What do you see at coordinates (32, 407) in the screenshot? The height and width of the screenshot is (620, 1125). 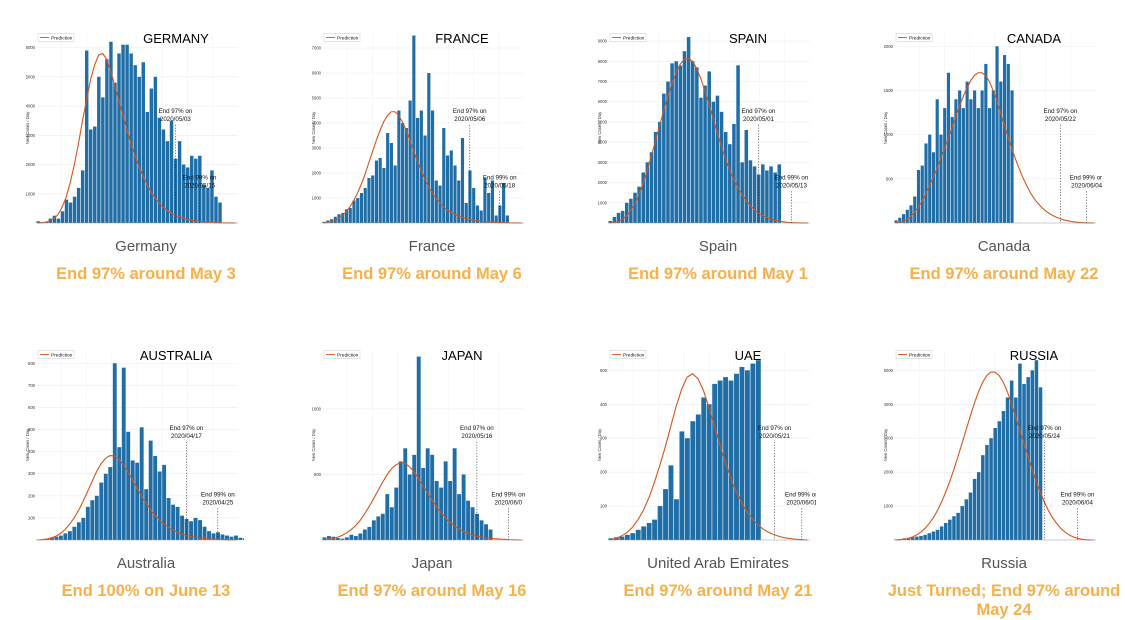 I see `y-tick-label: 600` at bounding box center [32, 407].